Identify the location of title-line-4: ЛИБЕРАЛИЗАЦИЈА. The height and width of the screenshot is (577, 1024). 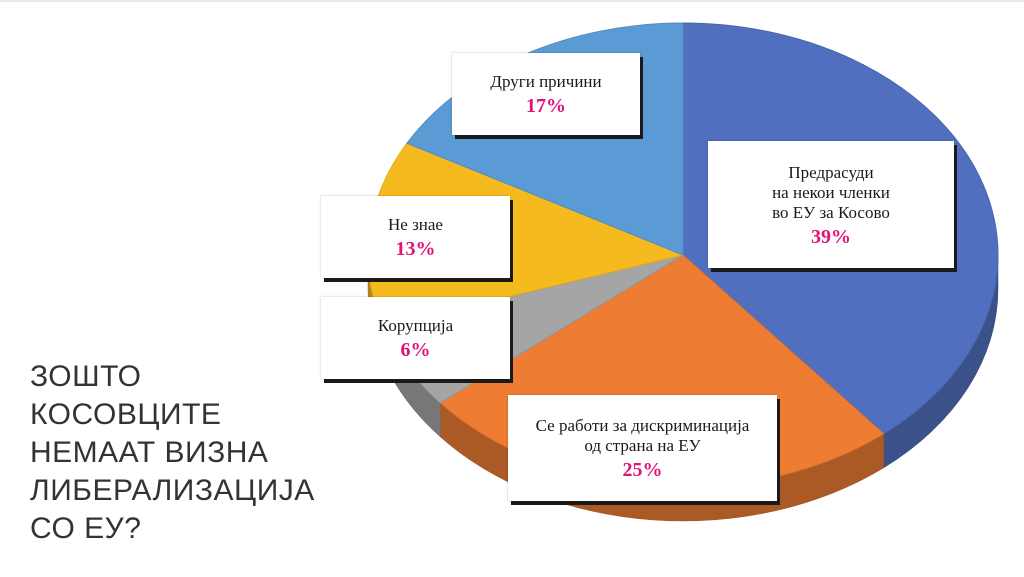
(172, 490).